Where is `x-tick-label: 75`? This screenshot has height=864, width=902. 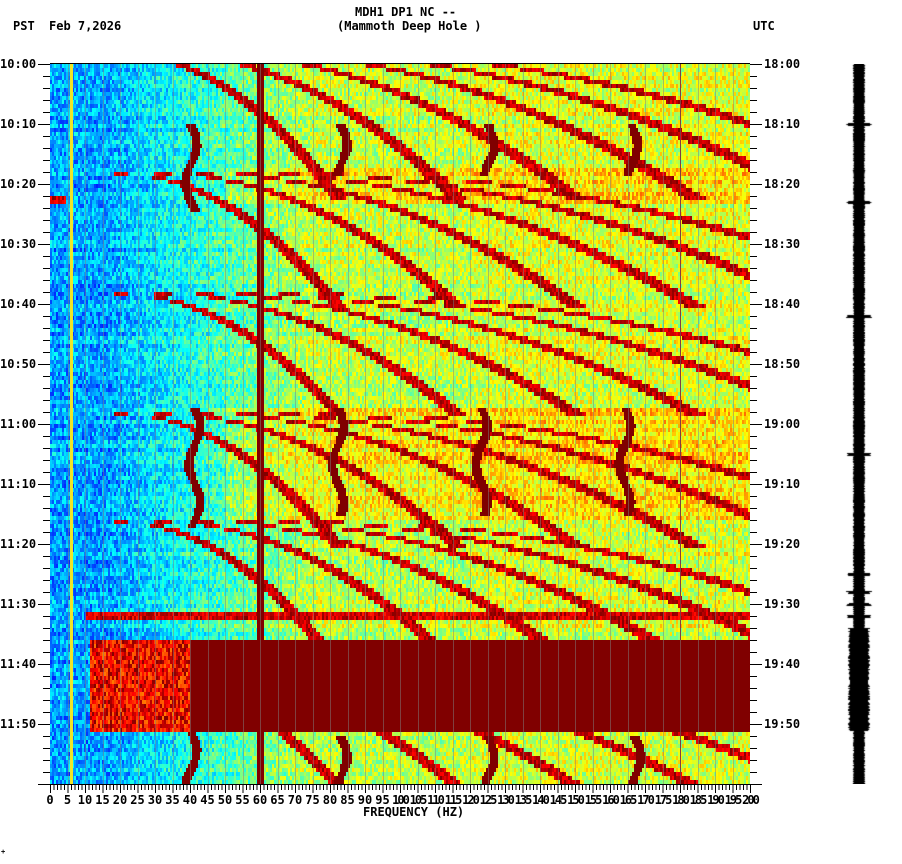
x-tick-label: 75 is located at coordinates (312, 800).